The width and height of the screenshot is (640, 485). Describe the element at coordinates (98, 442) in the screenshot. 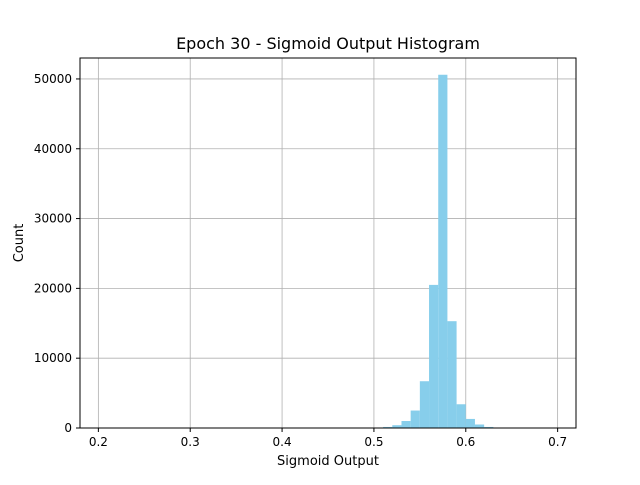

I see `x-tick-label: 0.2` at that location.